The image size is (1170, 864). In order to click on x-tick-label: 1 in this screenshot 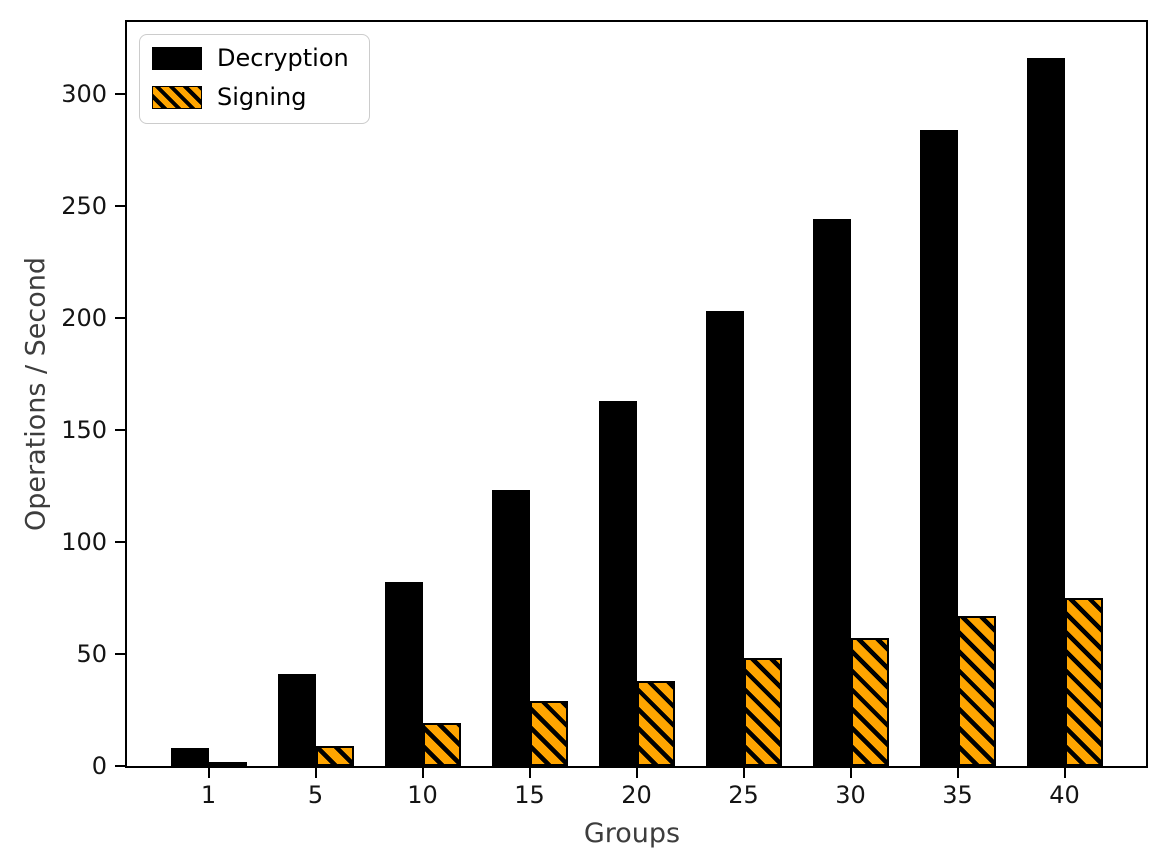, I will do `click(208, 795)`.